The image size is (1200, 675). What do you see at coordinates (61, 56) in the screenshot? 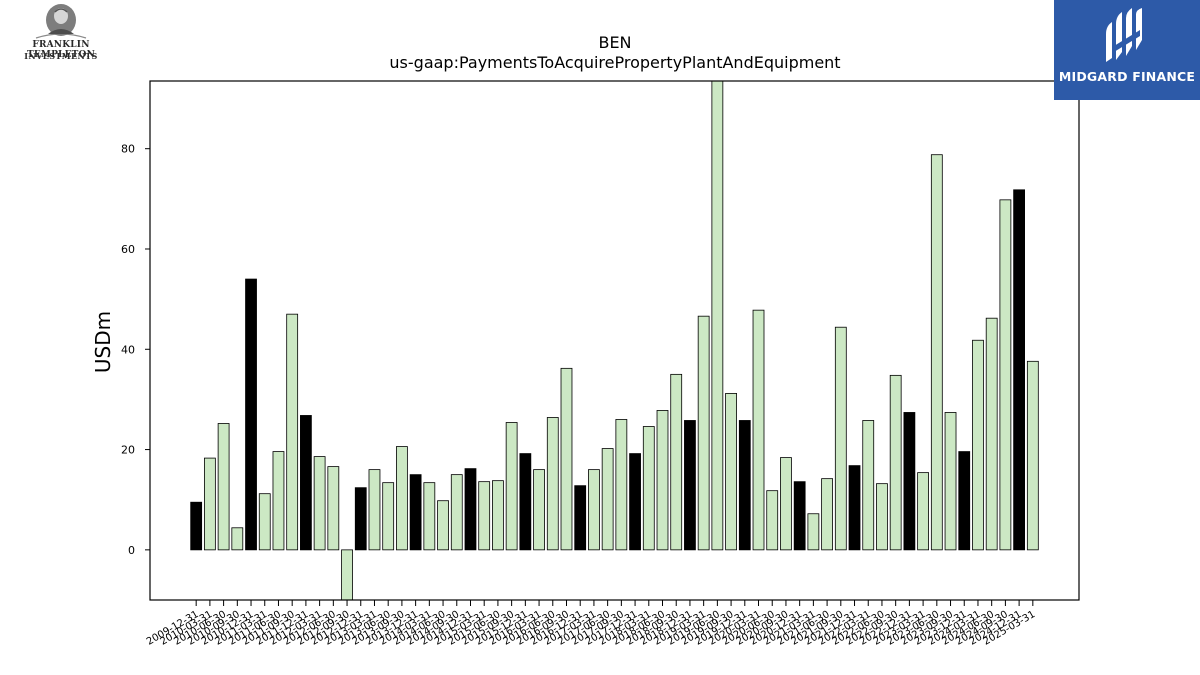
I see `franklin-logo-line2: INVESTMENTS` at bounding box center [61, 56].